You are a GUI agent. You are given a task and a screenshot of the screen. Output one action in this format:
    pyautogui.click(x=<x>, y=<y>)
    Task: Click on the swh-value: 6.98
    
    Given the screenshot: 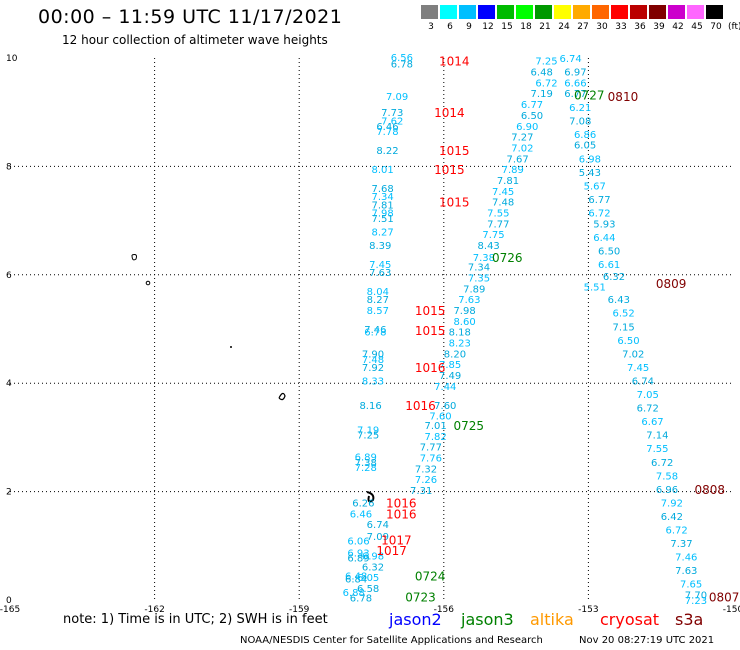 What is the action you would take?
    pyautogui.click(x=373, y=557)
    